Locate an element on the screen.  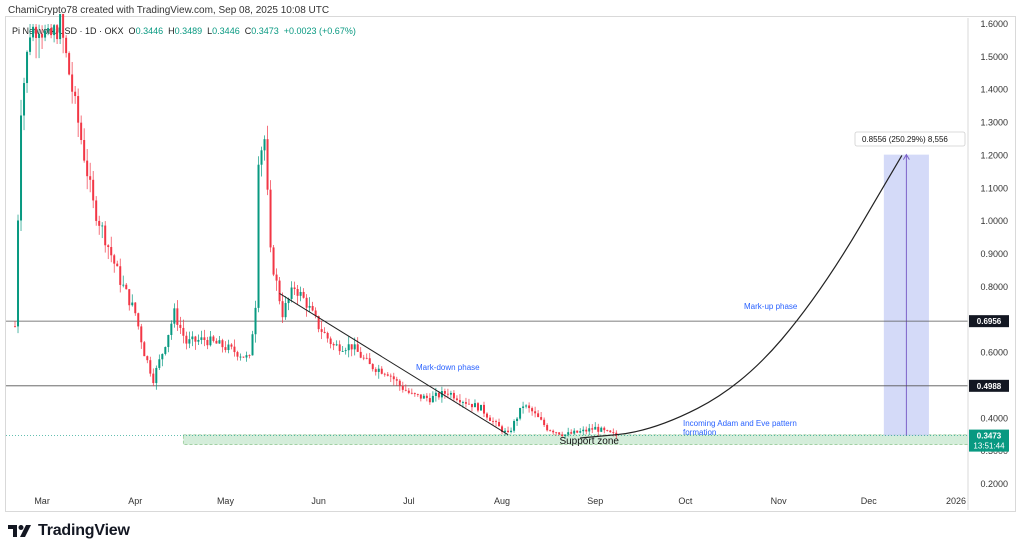
brand-name: TradingView is located at coordinates (84, 530).